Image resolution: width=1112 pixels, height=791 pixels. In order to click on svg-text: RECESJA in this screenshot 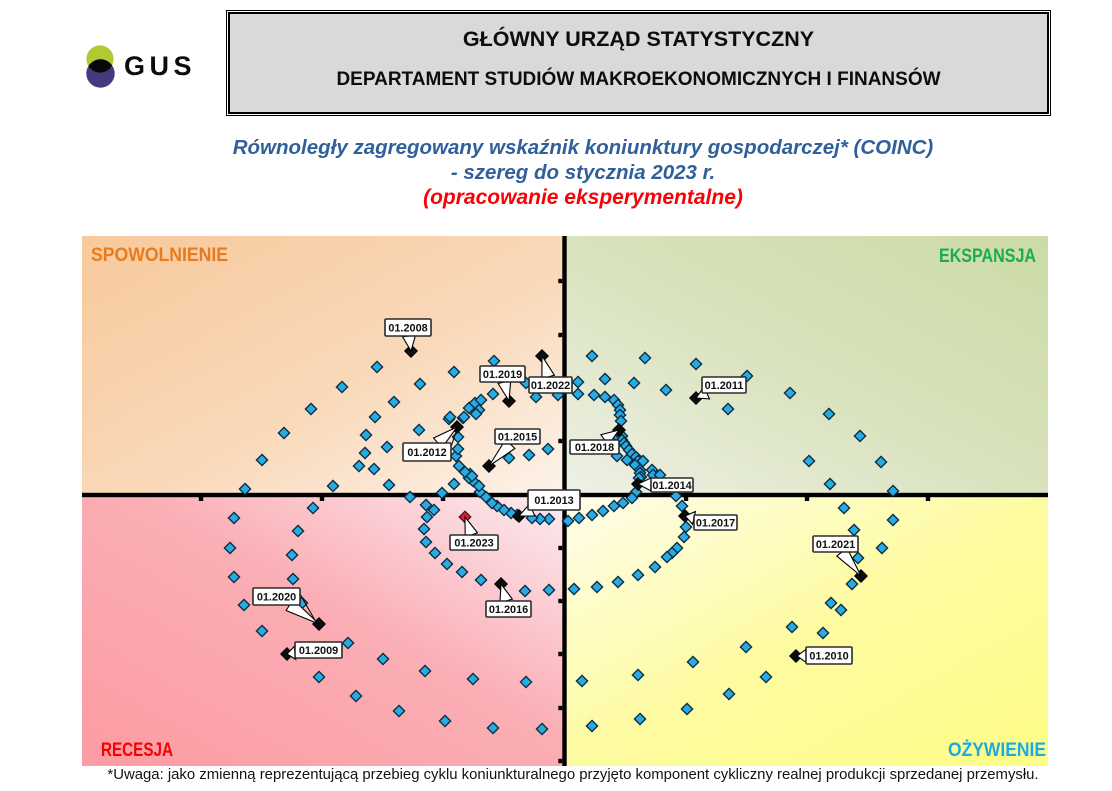, I will do `click(137, 750)`.